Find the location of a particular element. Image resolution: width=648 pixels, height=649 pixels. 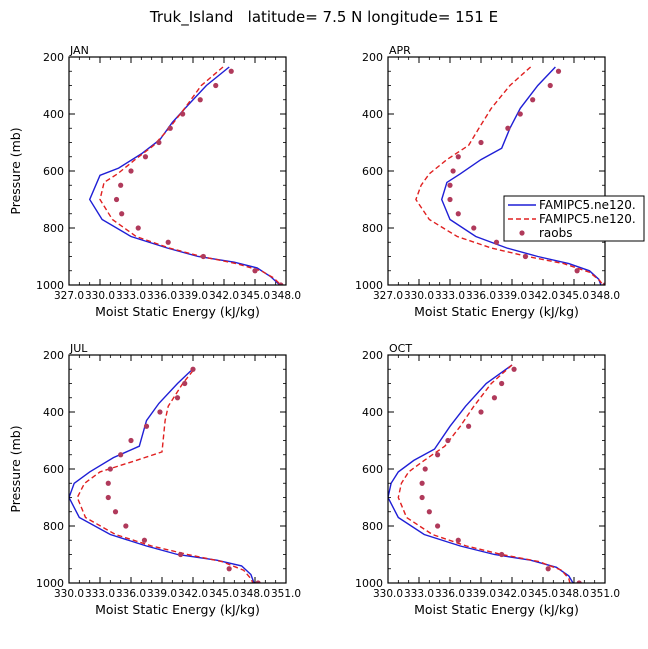

x-tick-label: 327.0 is located at coordinates (388, 296).